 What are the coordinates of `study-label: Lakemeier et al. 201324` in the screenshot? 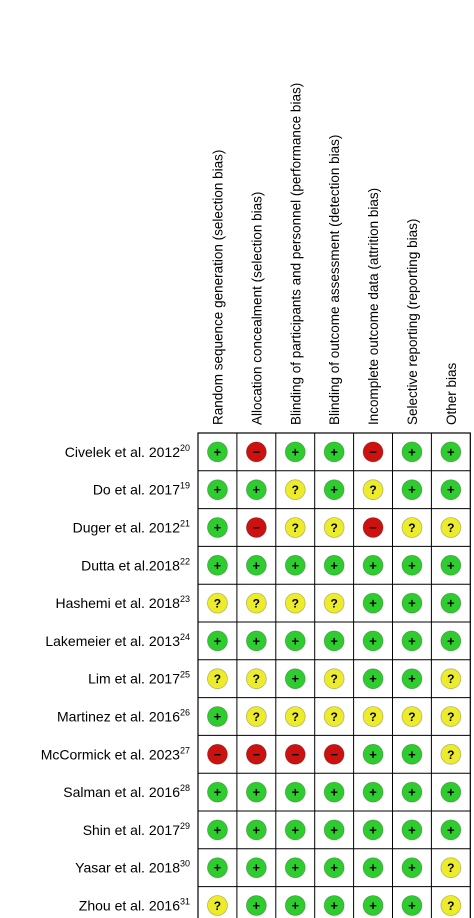 It's located at (117, 640).